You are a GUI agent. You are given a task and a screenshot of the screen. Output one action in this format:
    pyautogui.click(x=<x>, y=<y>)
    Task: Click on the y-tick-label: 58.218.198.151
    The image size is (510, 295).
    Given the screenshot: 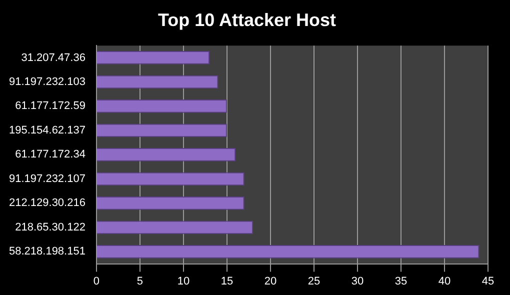 What is the action you would take?
    pyautogui.click(x=47, y=252)
    